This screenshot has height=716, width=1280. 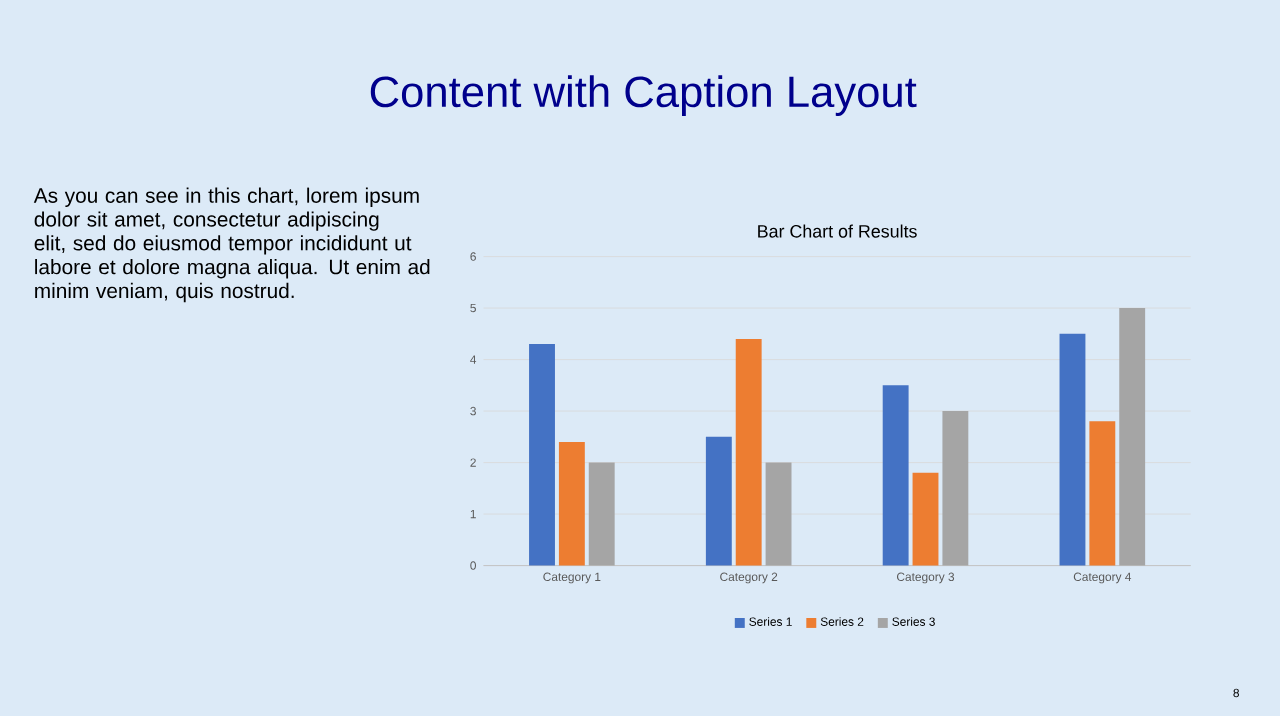 What do you see at coordinates (643, 95) in the screenshot?
I see `text: Content with Caption Layout` at bounding box center [643, 95].